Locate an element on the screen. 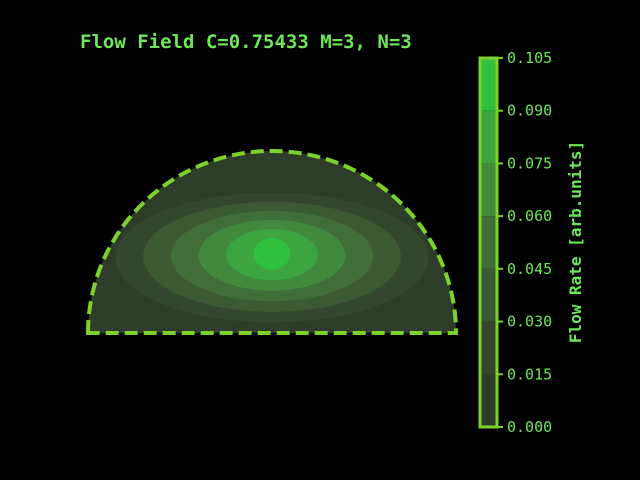 This screenshot has height=480, width=640. colorbar is located at coordinates (488, 242).